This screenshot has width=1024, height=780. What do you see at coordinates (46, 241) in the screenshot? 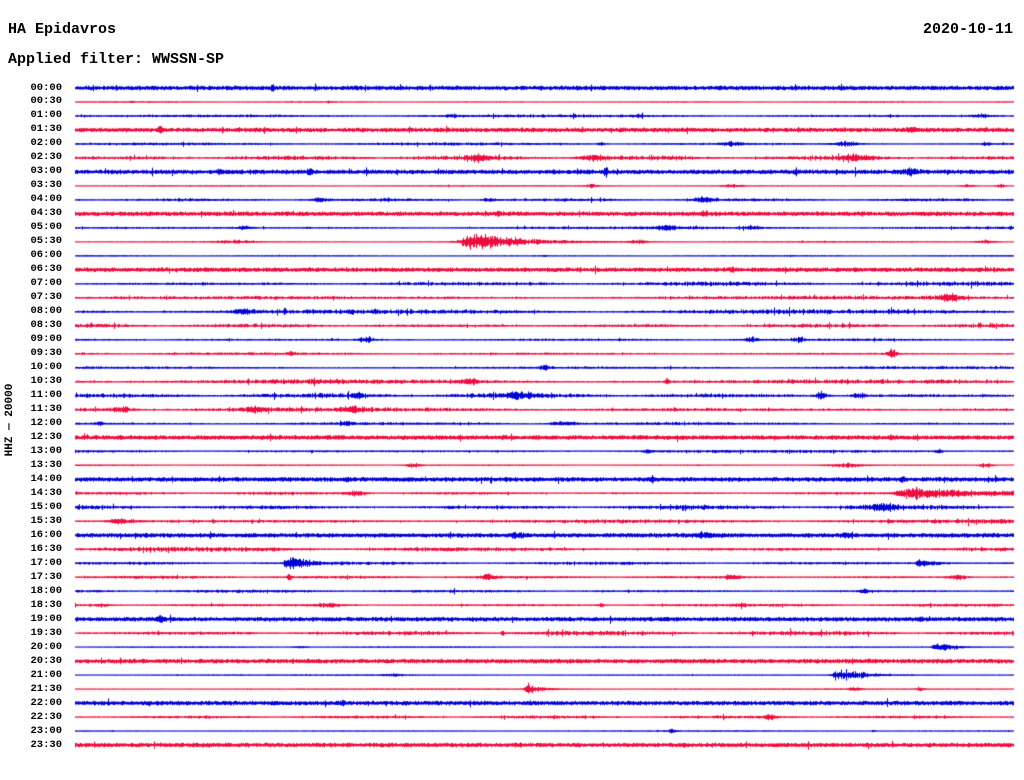
I see `time-label-0530: 05:30` at bounding box center [46, 241].